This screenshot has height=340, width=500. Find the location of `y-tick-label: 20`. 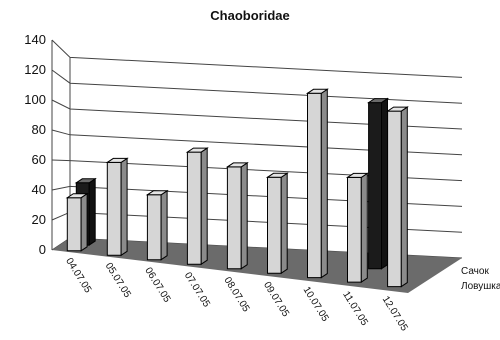

y-tick-label: 20 is located at coordinates (39, 219).